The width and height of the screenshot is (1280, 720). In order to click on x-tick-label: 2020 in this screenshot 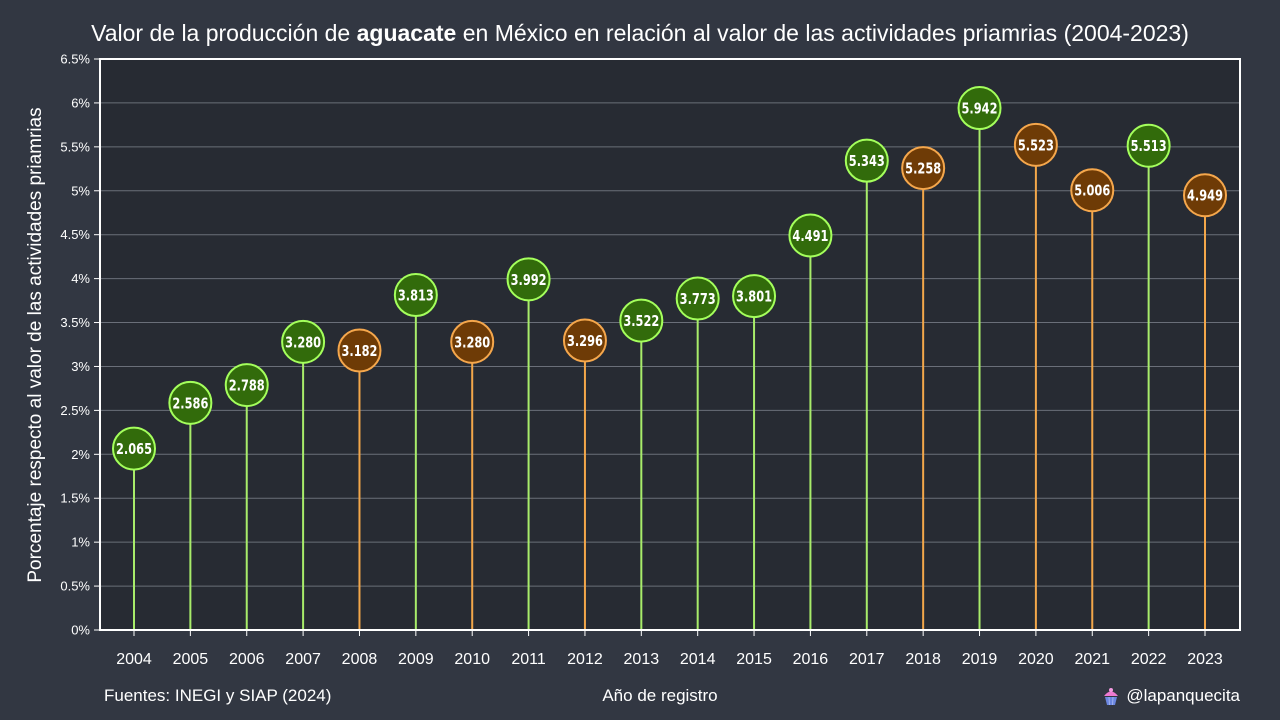, I will do `click(1036, 659)`.